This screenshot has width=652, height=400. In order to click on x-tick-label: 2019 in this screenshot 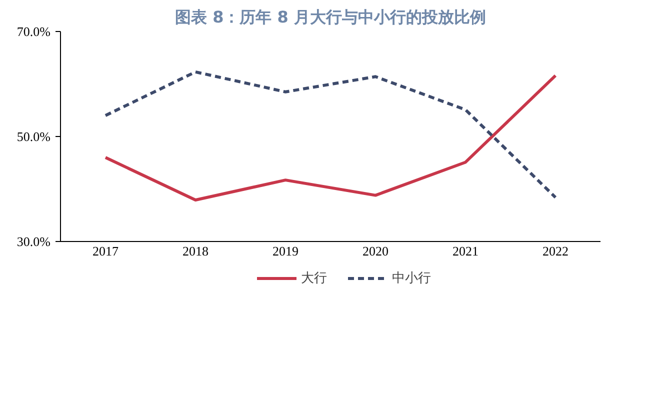, I will do `click(285, 251)`.